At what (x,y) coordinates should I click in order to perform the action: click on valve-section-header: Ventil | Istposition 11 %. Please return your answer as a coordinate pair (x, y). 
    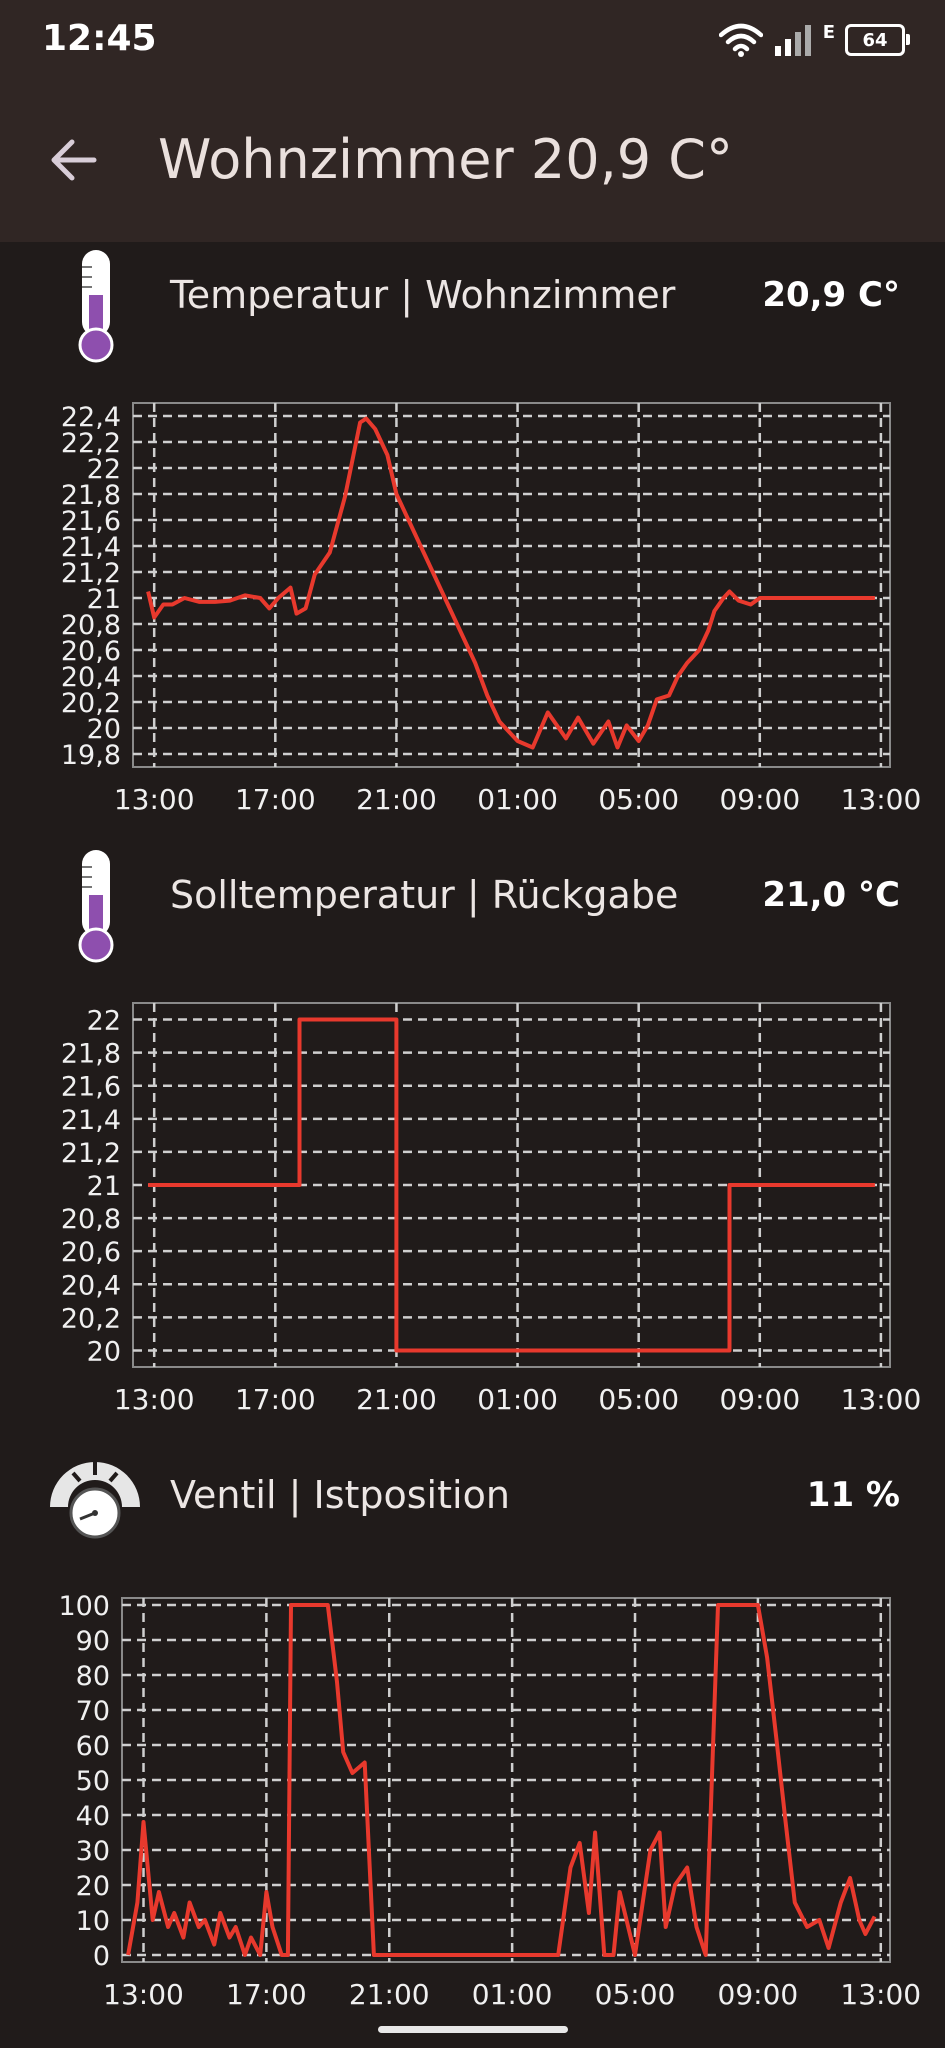
    Looking at the image, I should click on (472, 1505).